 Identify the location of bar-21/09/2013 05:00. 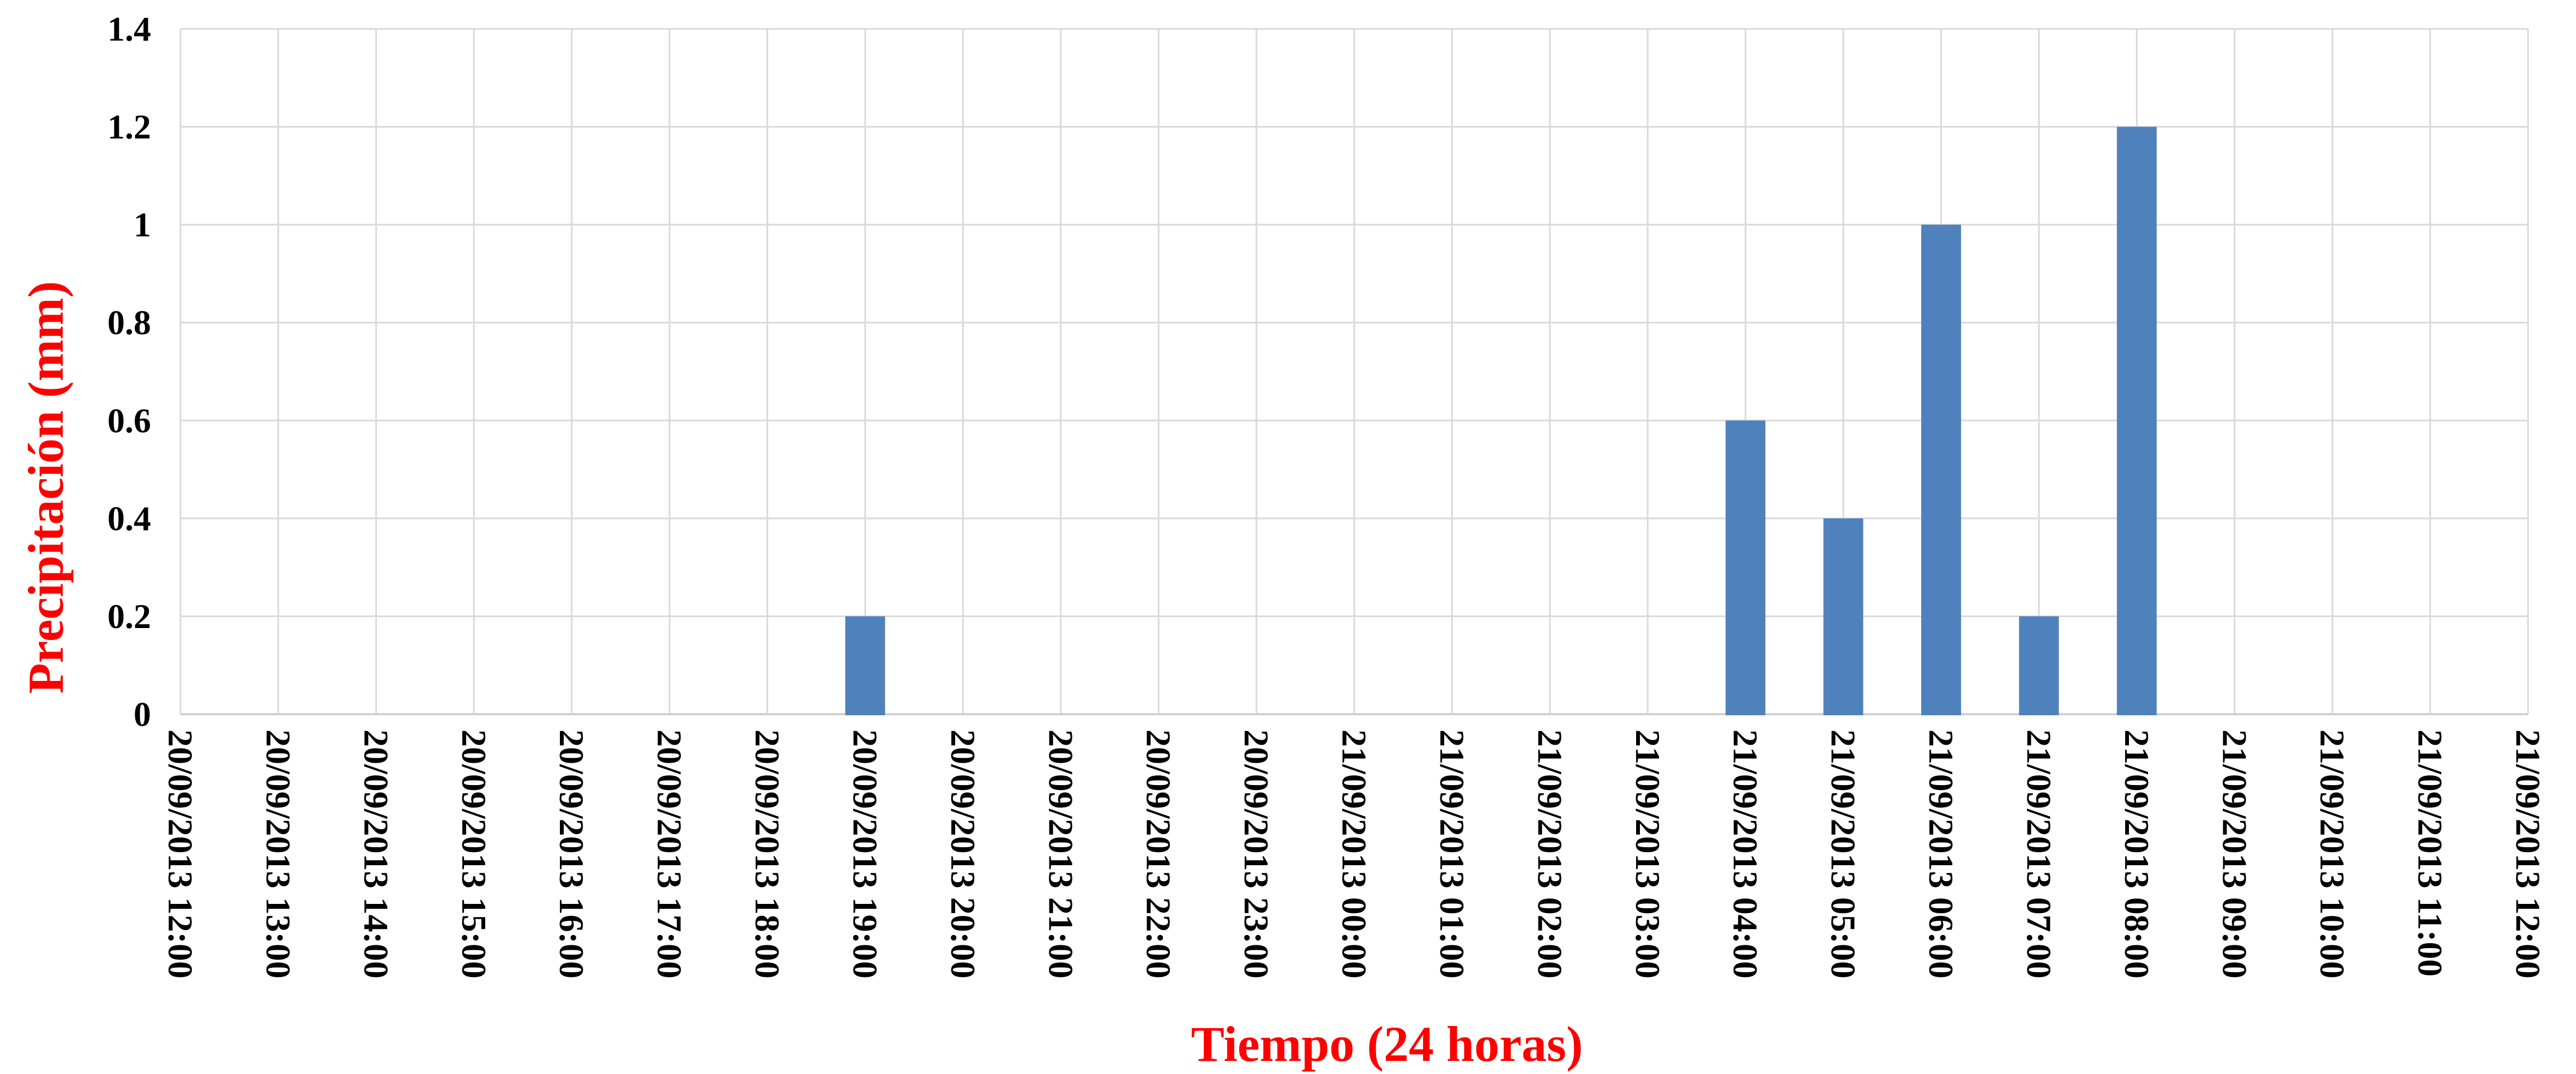
(1843, 616).